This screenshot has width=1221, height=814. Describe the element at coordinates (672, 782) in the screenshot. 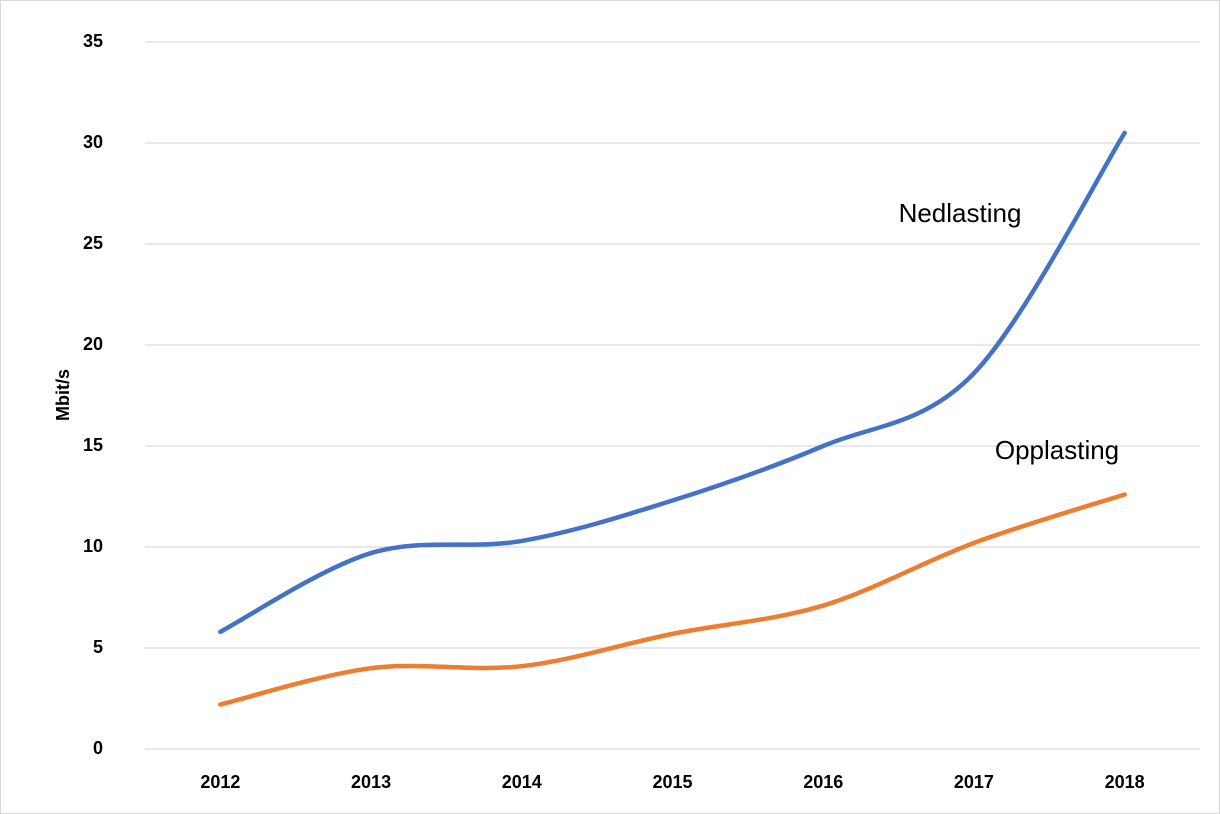

I see `x-tick-label: 2015` at that location.